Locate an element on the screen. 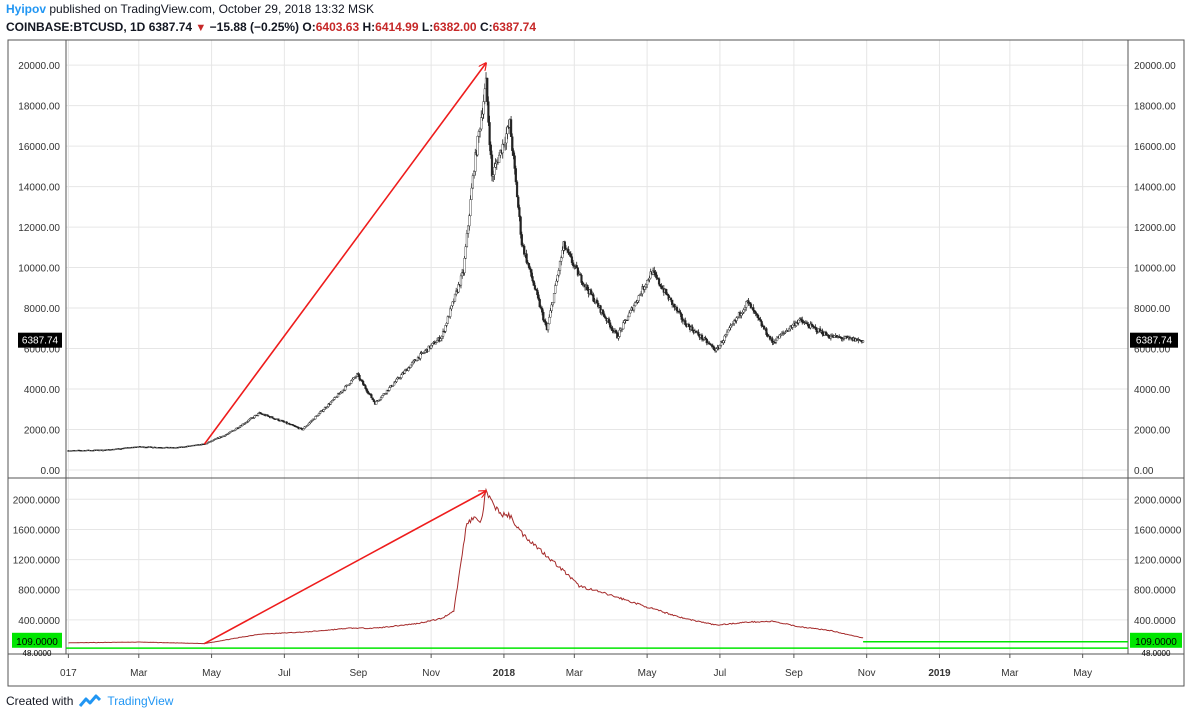 This screenshot has width=1192, height=720. left-indicator-tick-label: 800.0000 is located at coordinates (39, 591).